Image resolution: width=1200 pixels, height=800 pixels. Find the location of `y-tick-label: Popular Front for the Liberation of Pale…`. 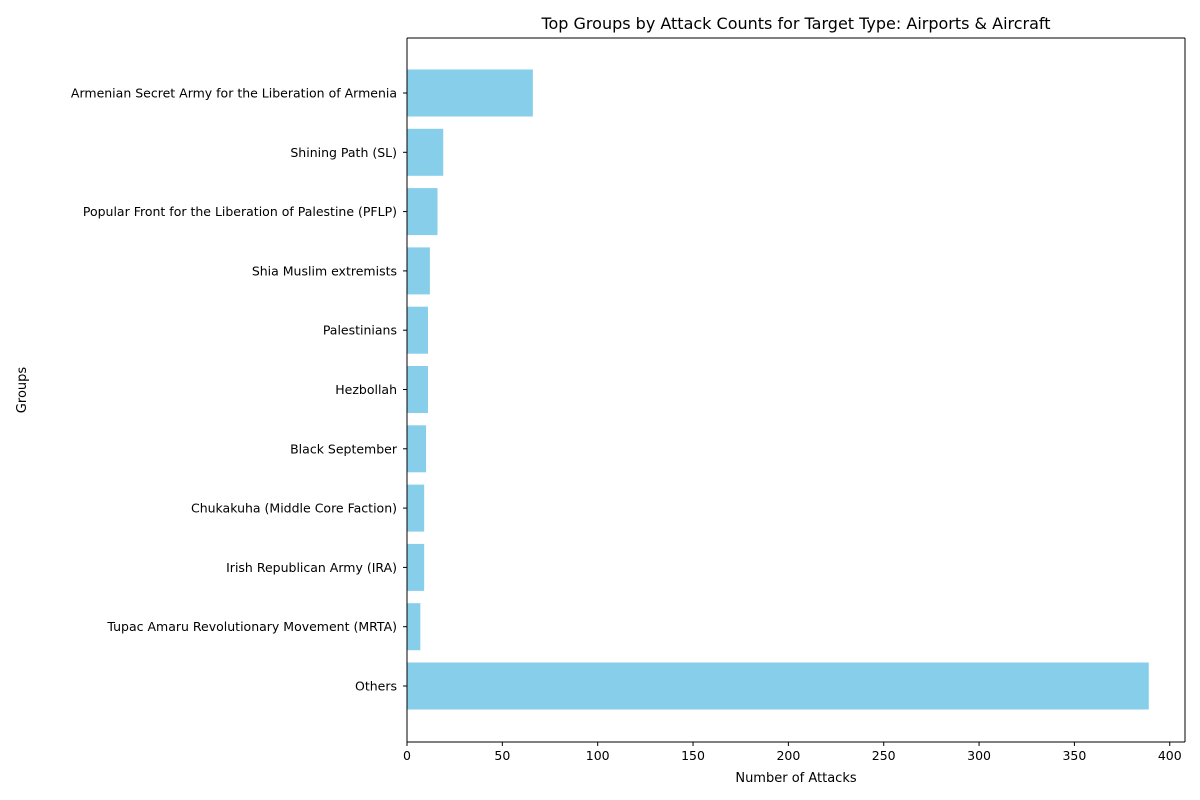

y-tick-label: Popular Front for the Liberation of Pale… is located at coordinates (240, 211).